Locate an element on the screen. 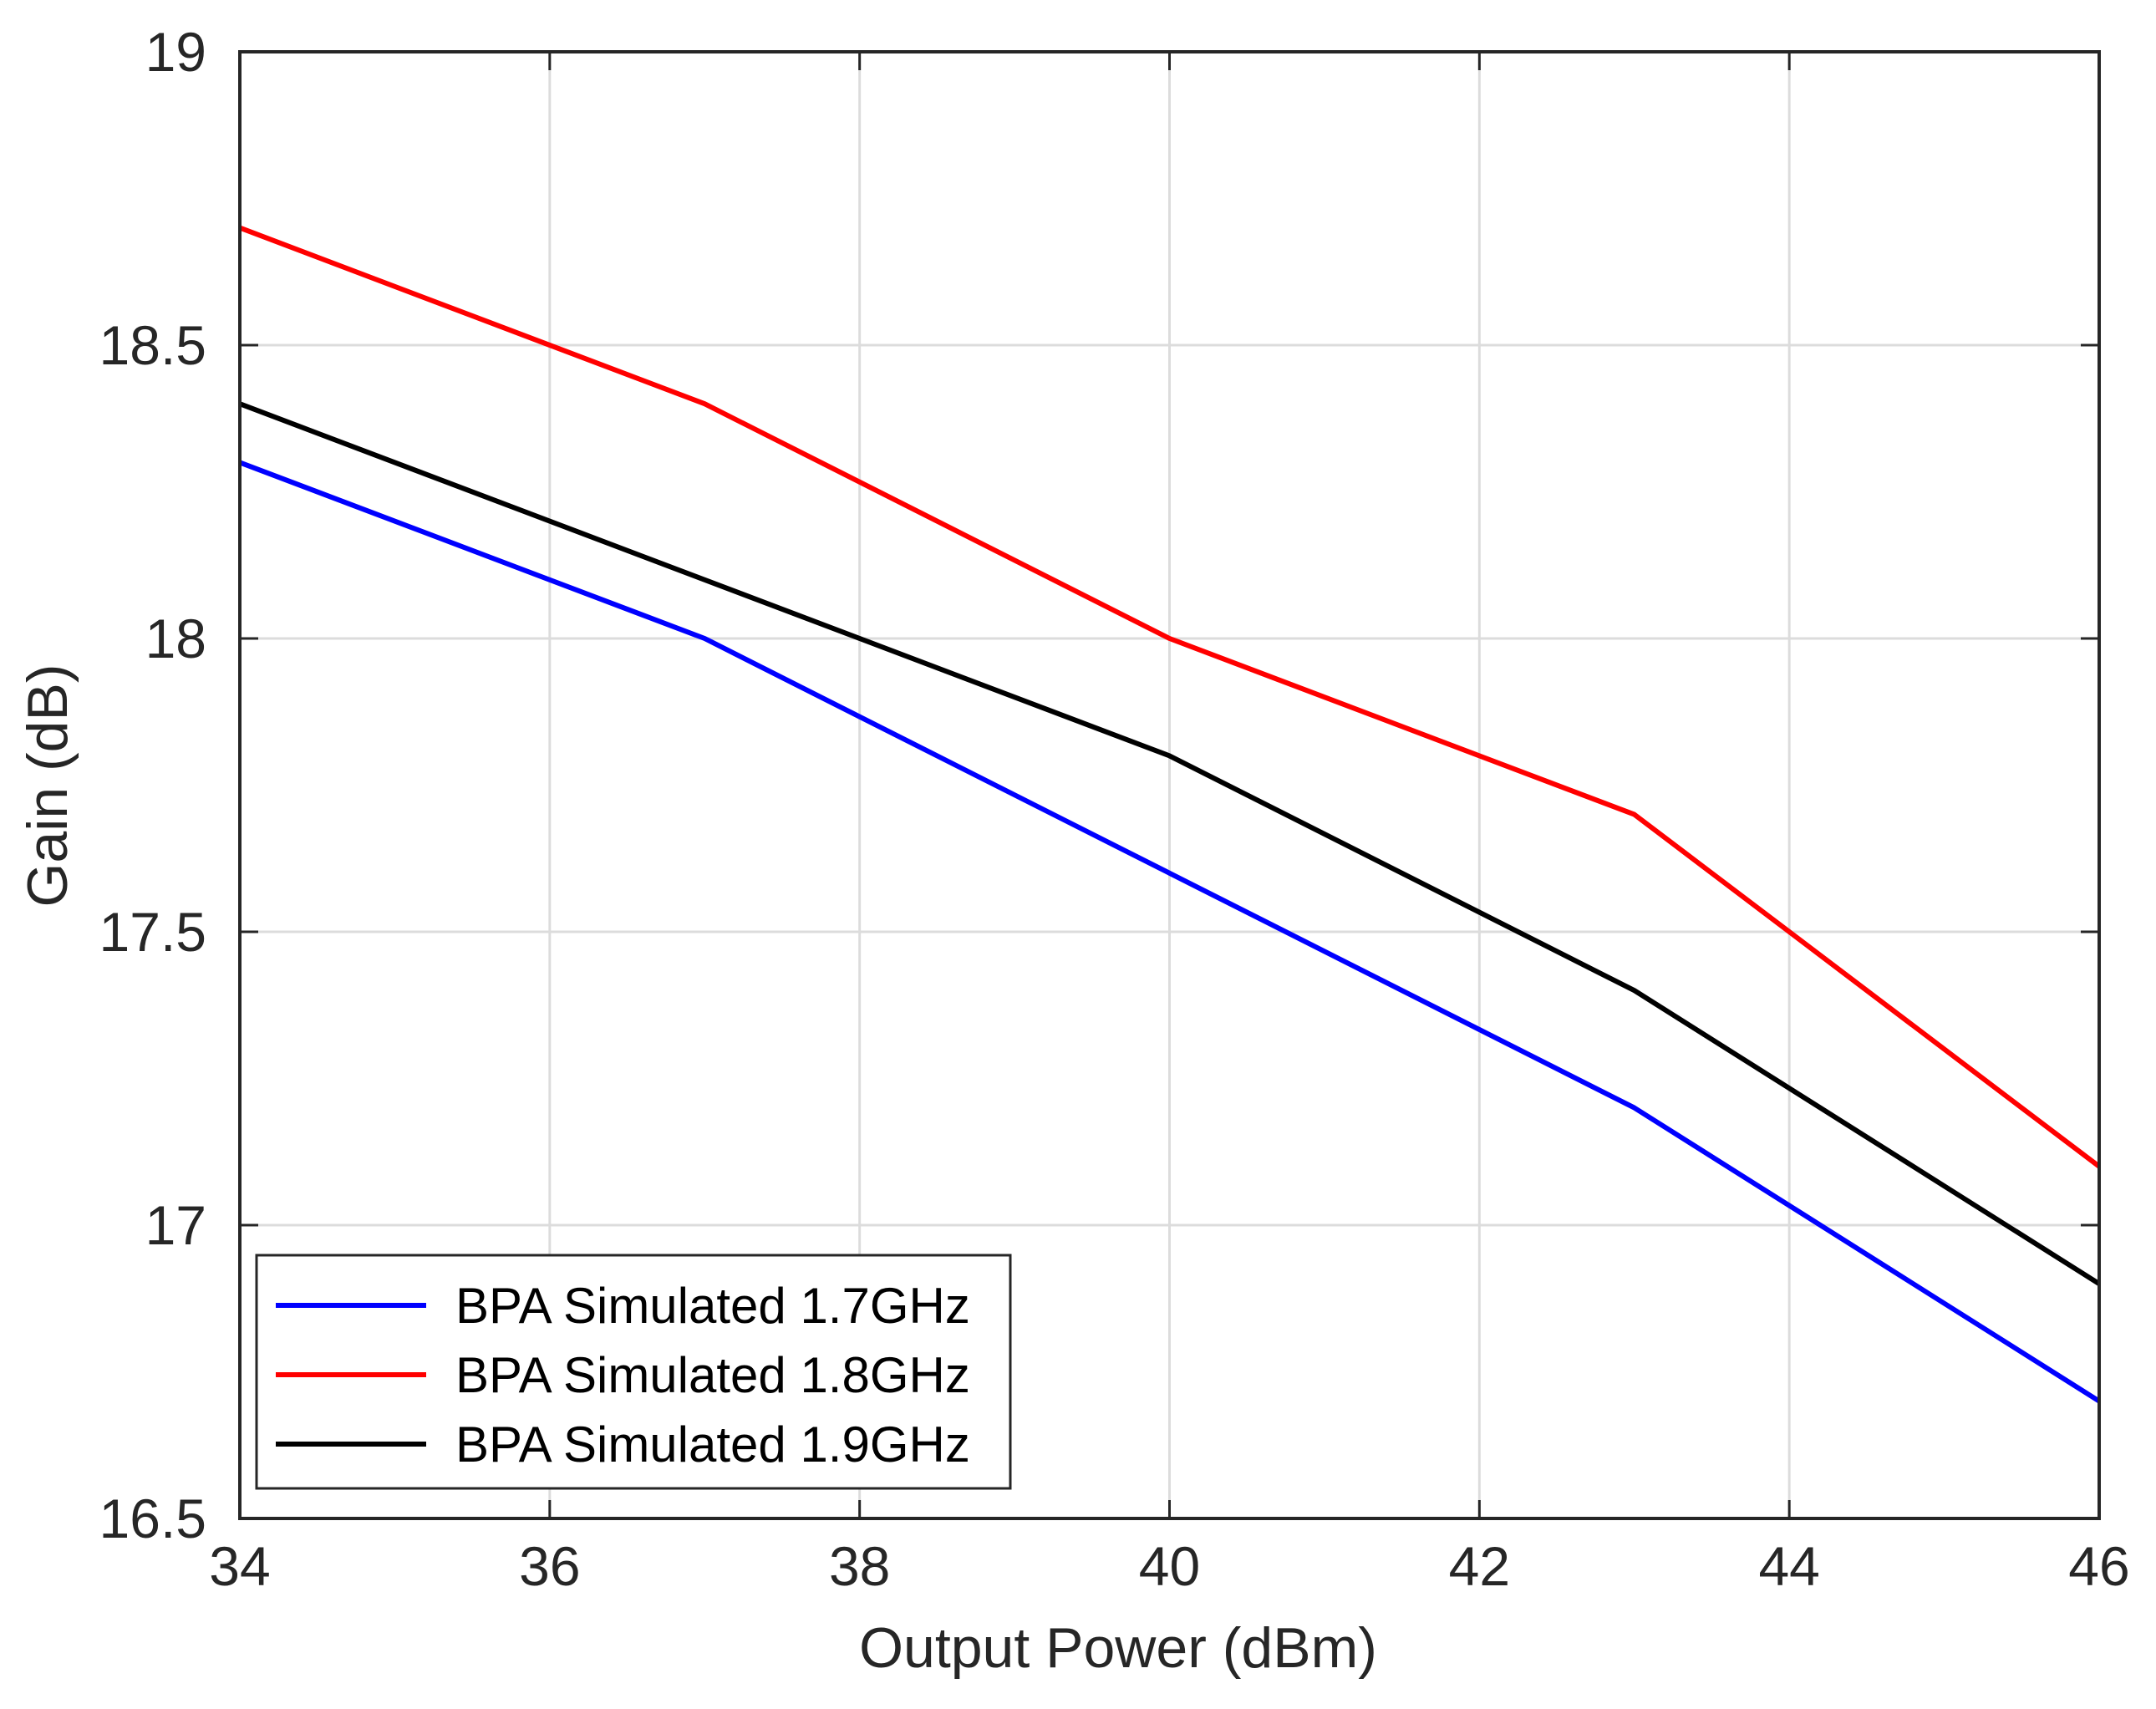 This screenshot has width=2156, height=1709. y-tick-label: 16.5 is located at coordinates (152, 1518).